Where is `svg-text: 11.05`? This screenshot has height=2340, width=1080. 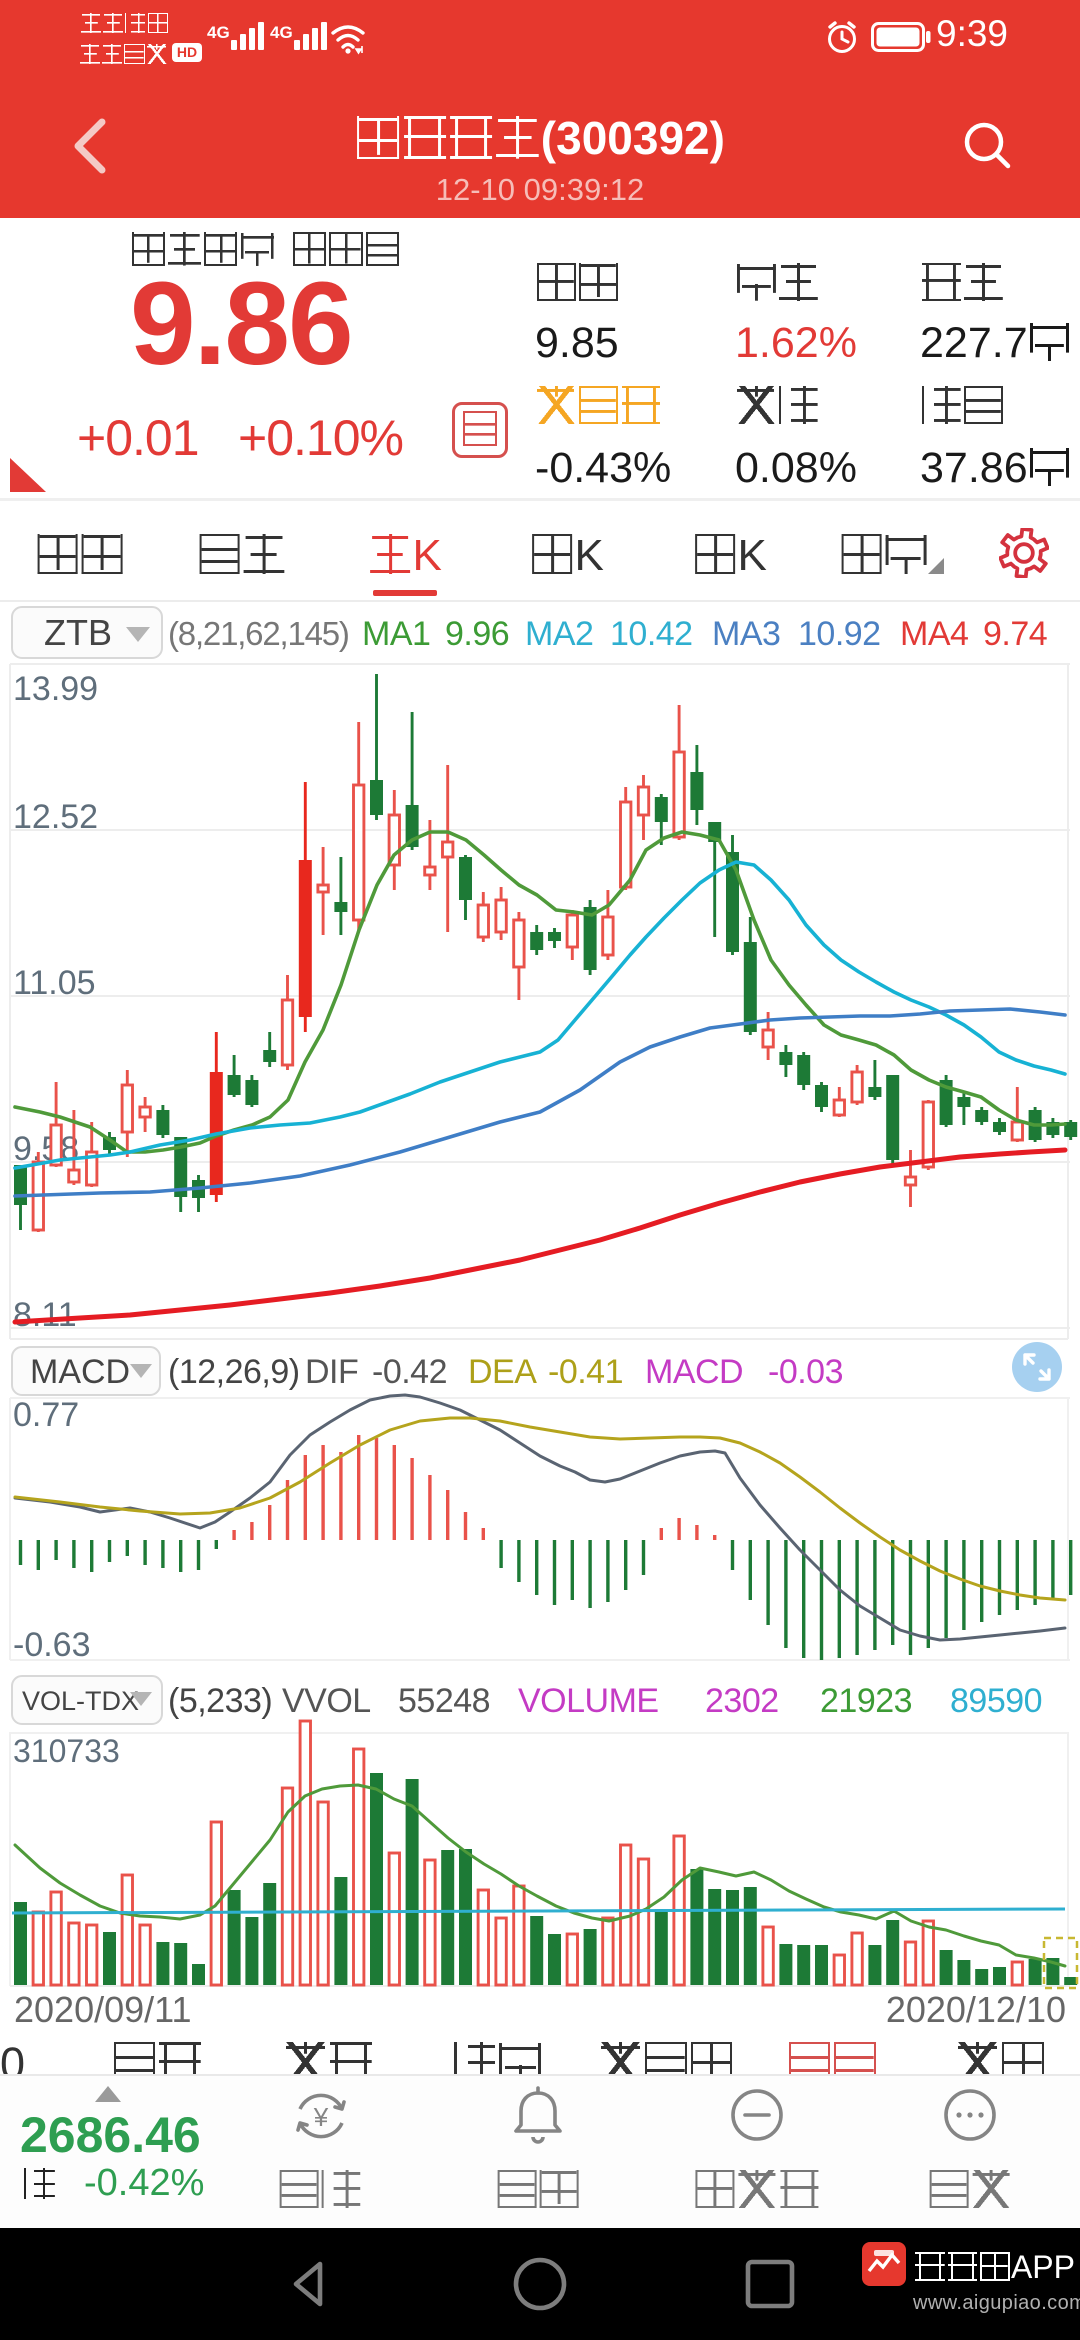
svg-text: 11.05 is located at coordinates (54, 983).